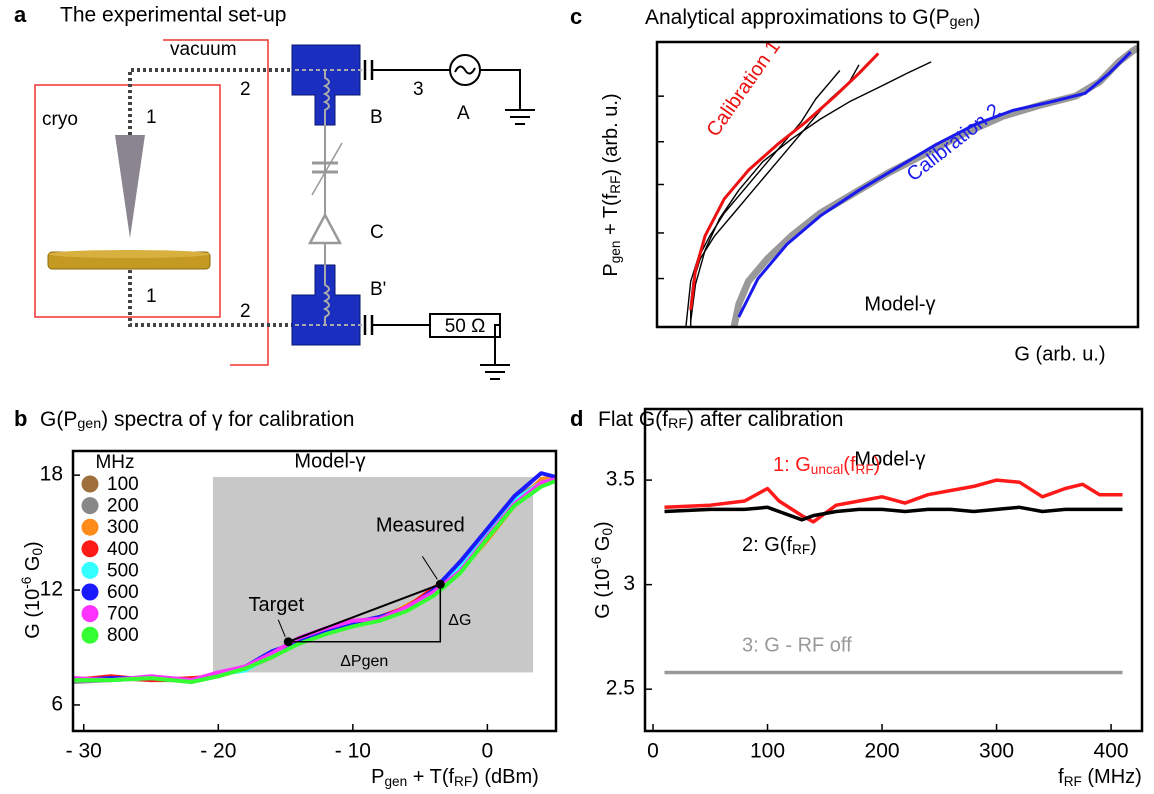 The height and width of the screenshot is (794, 1154). Describe the element at coordinates (576, 16) in the screenshot. I see `panel-label: c` at that location.